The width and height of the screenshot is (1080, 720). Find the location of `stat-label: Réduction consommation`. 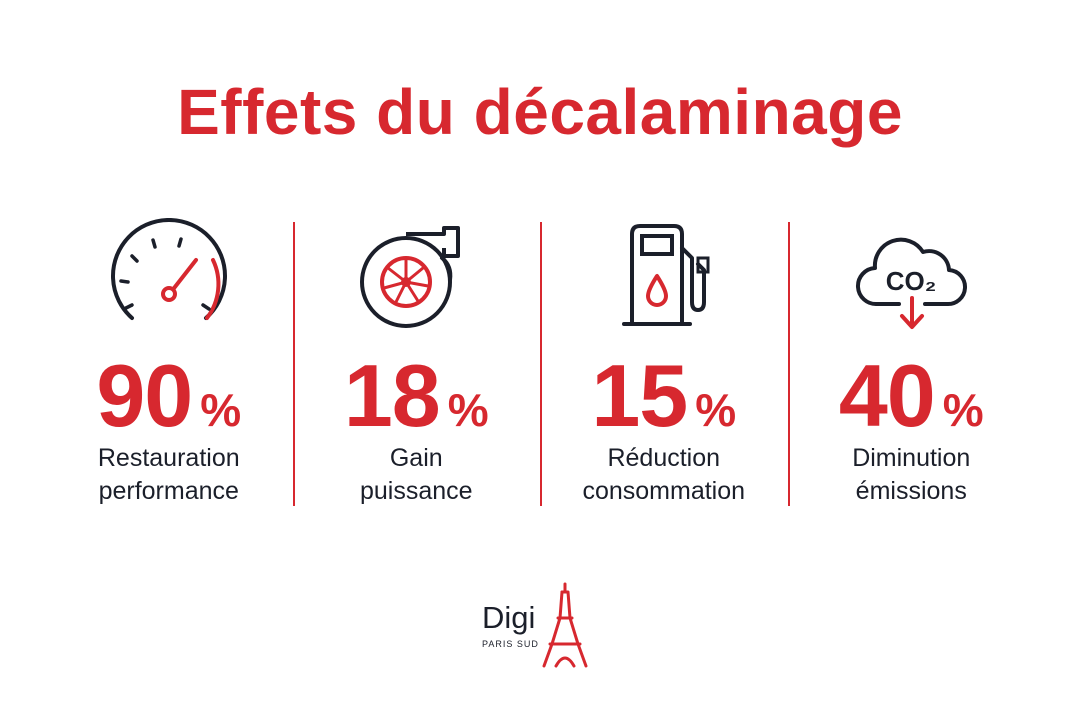

stat-label: Réduction consommation is located at coordinates (664, 475).